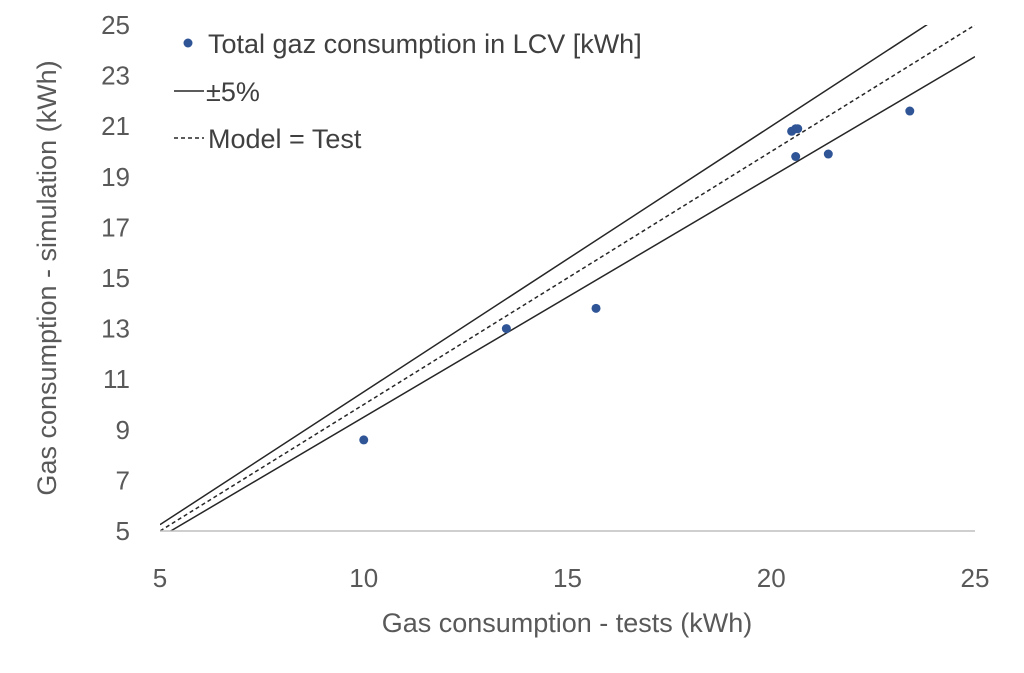  I want to click on y-tick-label: 19, so click(115, 177).